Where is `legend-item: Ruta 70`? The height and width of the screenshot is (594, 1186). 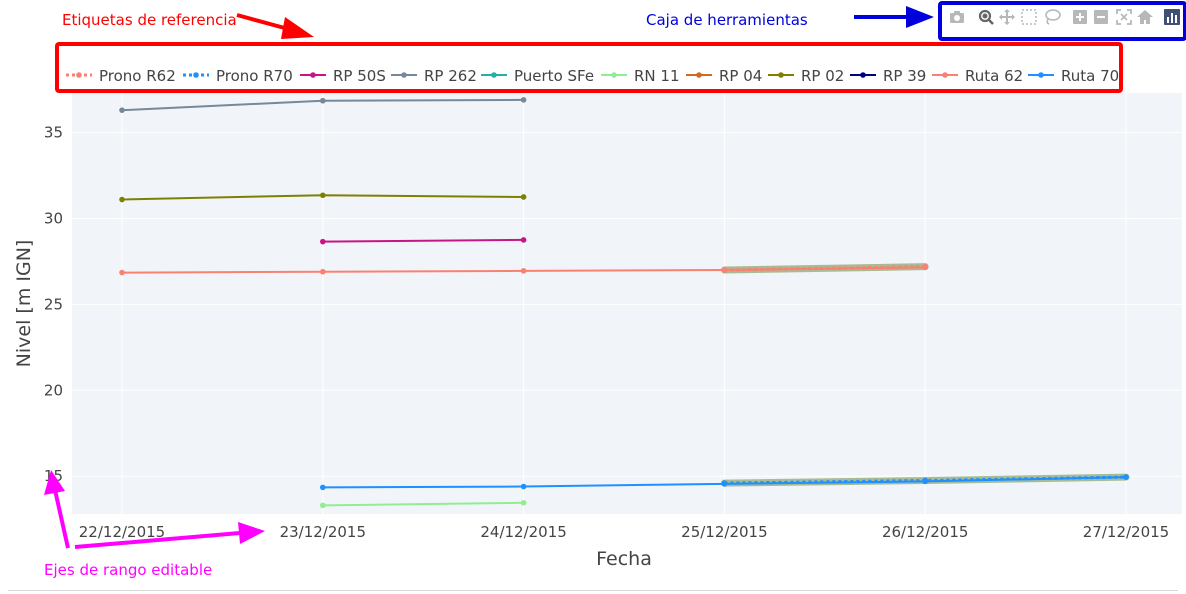
legend-item: Ruta 70 is located at coordinates (1073, 76).